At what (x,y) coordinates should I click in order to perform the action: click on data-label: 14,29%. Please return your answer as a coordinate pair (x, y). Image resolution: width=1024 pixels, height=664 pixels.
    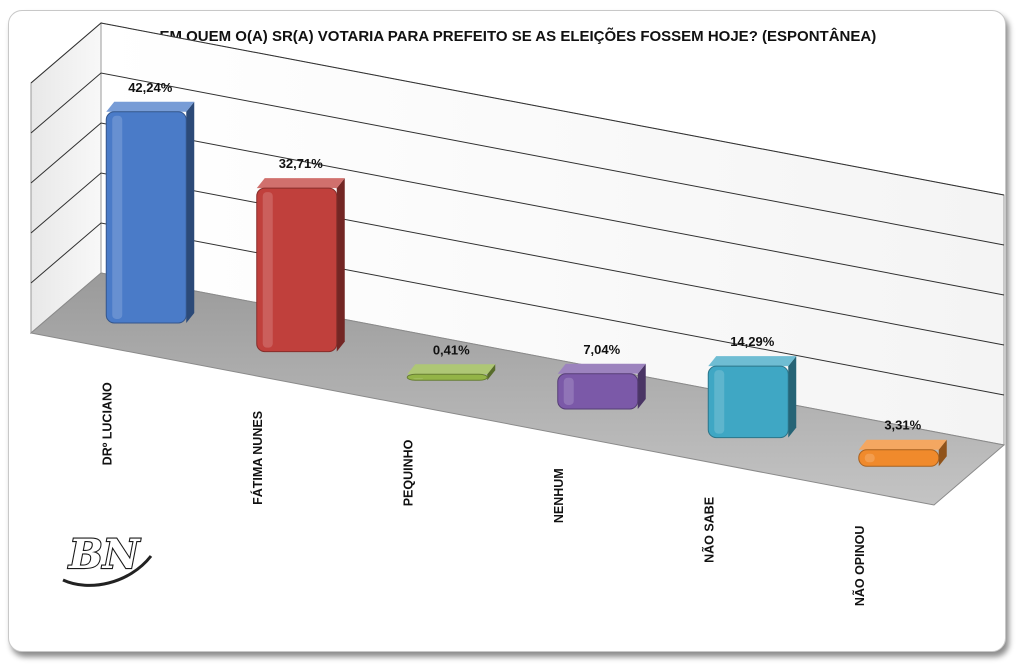
    Looking at the image, I should click on (752, 341).